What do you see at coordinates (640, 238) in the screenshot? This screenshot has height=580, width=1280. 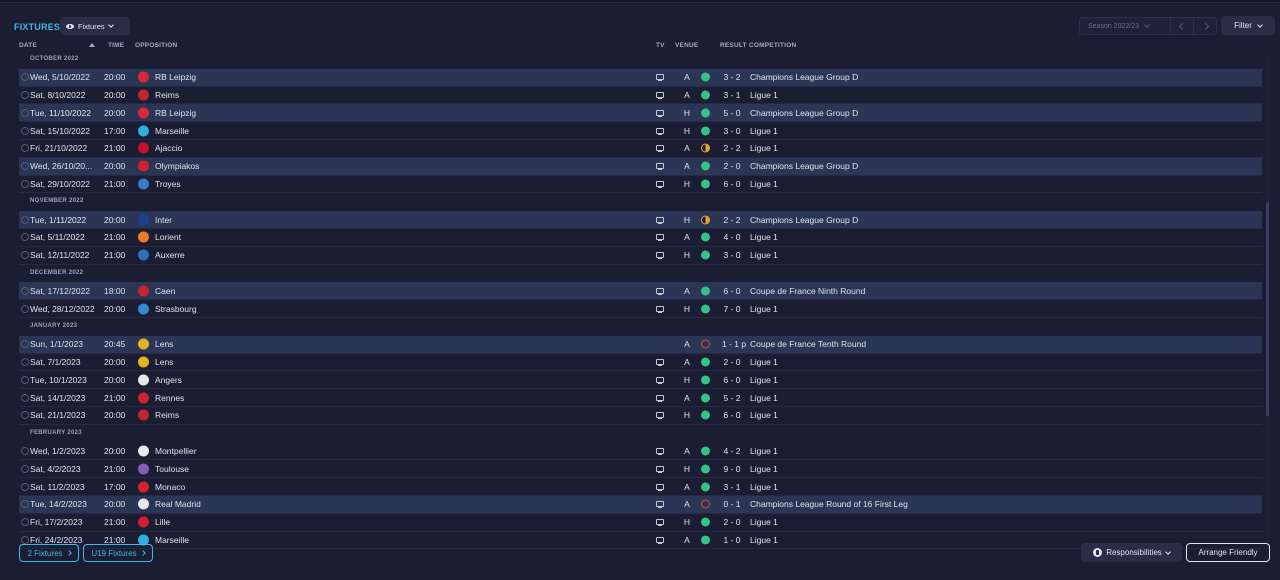 I see `fixture-row: Sat, 5/11/2022 21:00 Lorient A 4 - 0 Ligue 1` at bounding box center [640, 238].